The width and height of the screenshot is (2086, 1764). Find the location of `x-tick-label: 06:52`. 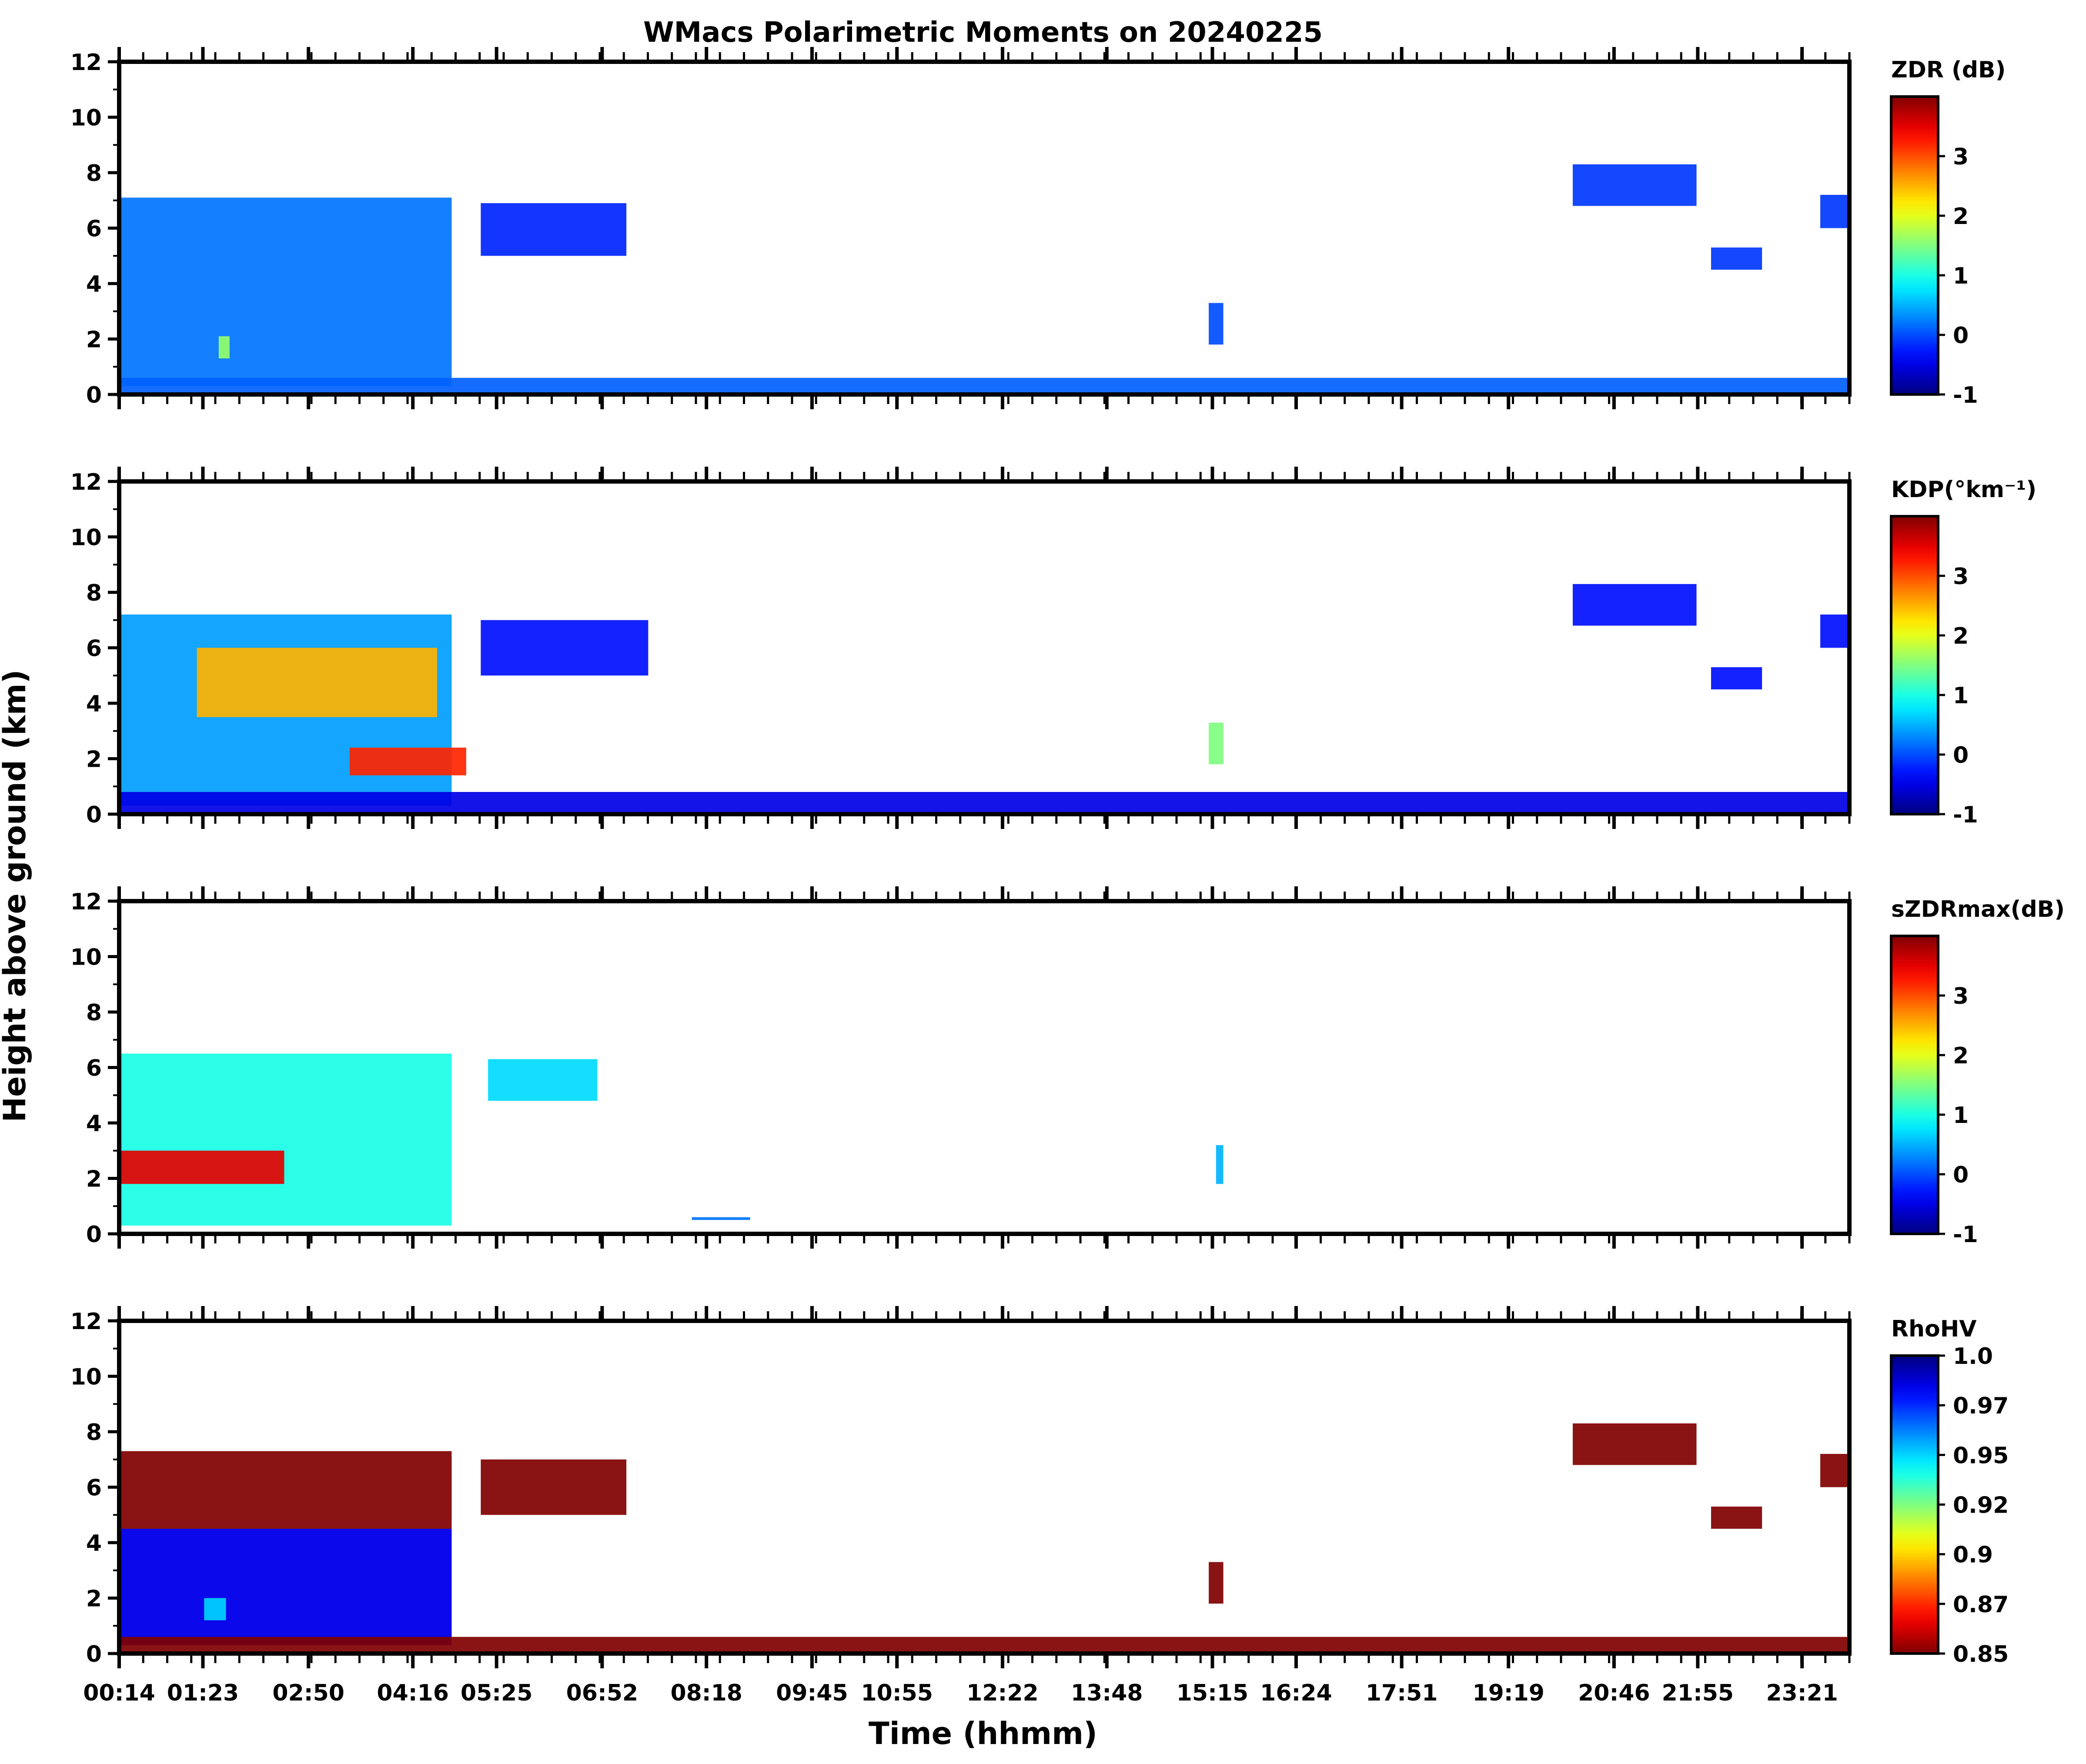

x-tick-label: 06:52 is located at coordinates (602, 1693).